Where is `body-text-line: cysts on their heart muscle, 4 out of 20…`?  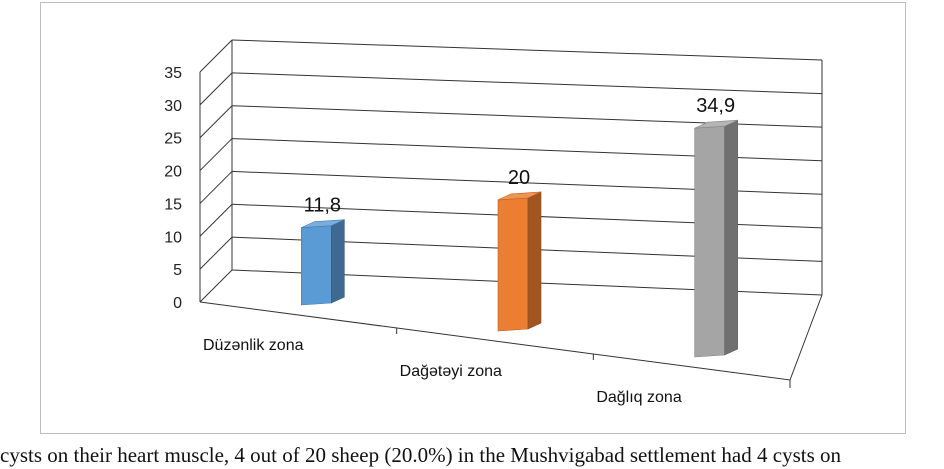
body-text-line: cysts on their heart muscle, 4 out of 20… is located at coordinates (420, 455).